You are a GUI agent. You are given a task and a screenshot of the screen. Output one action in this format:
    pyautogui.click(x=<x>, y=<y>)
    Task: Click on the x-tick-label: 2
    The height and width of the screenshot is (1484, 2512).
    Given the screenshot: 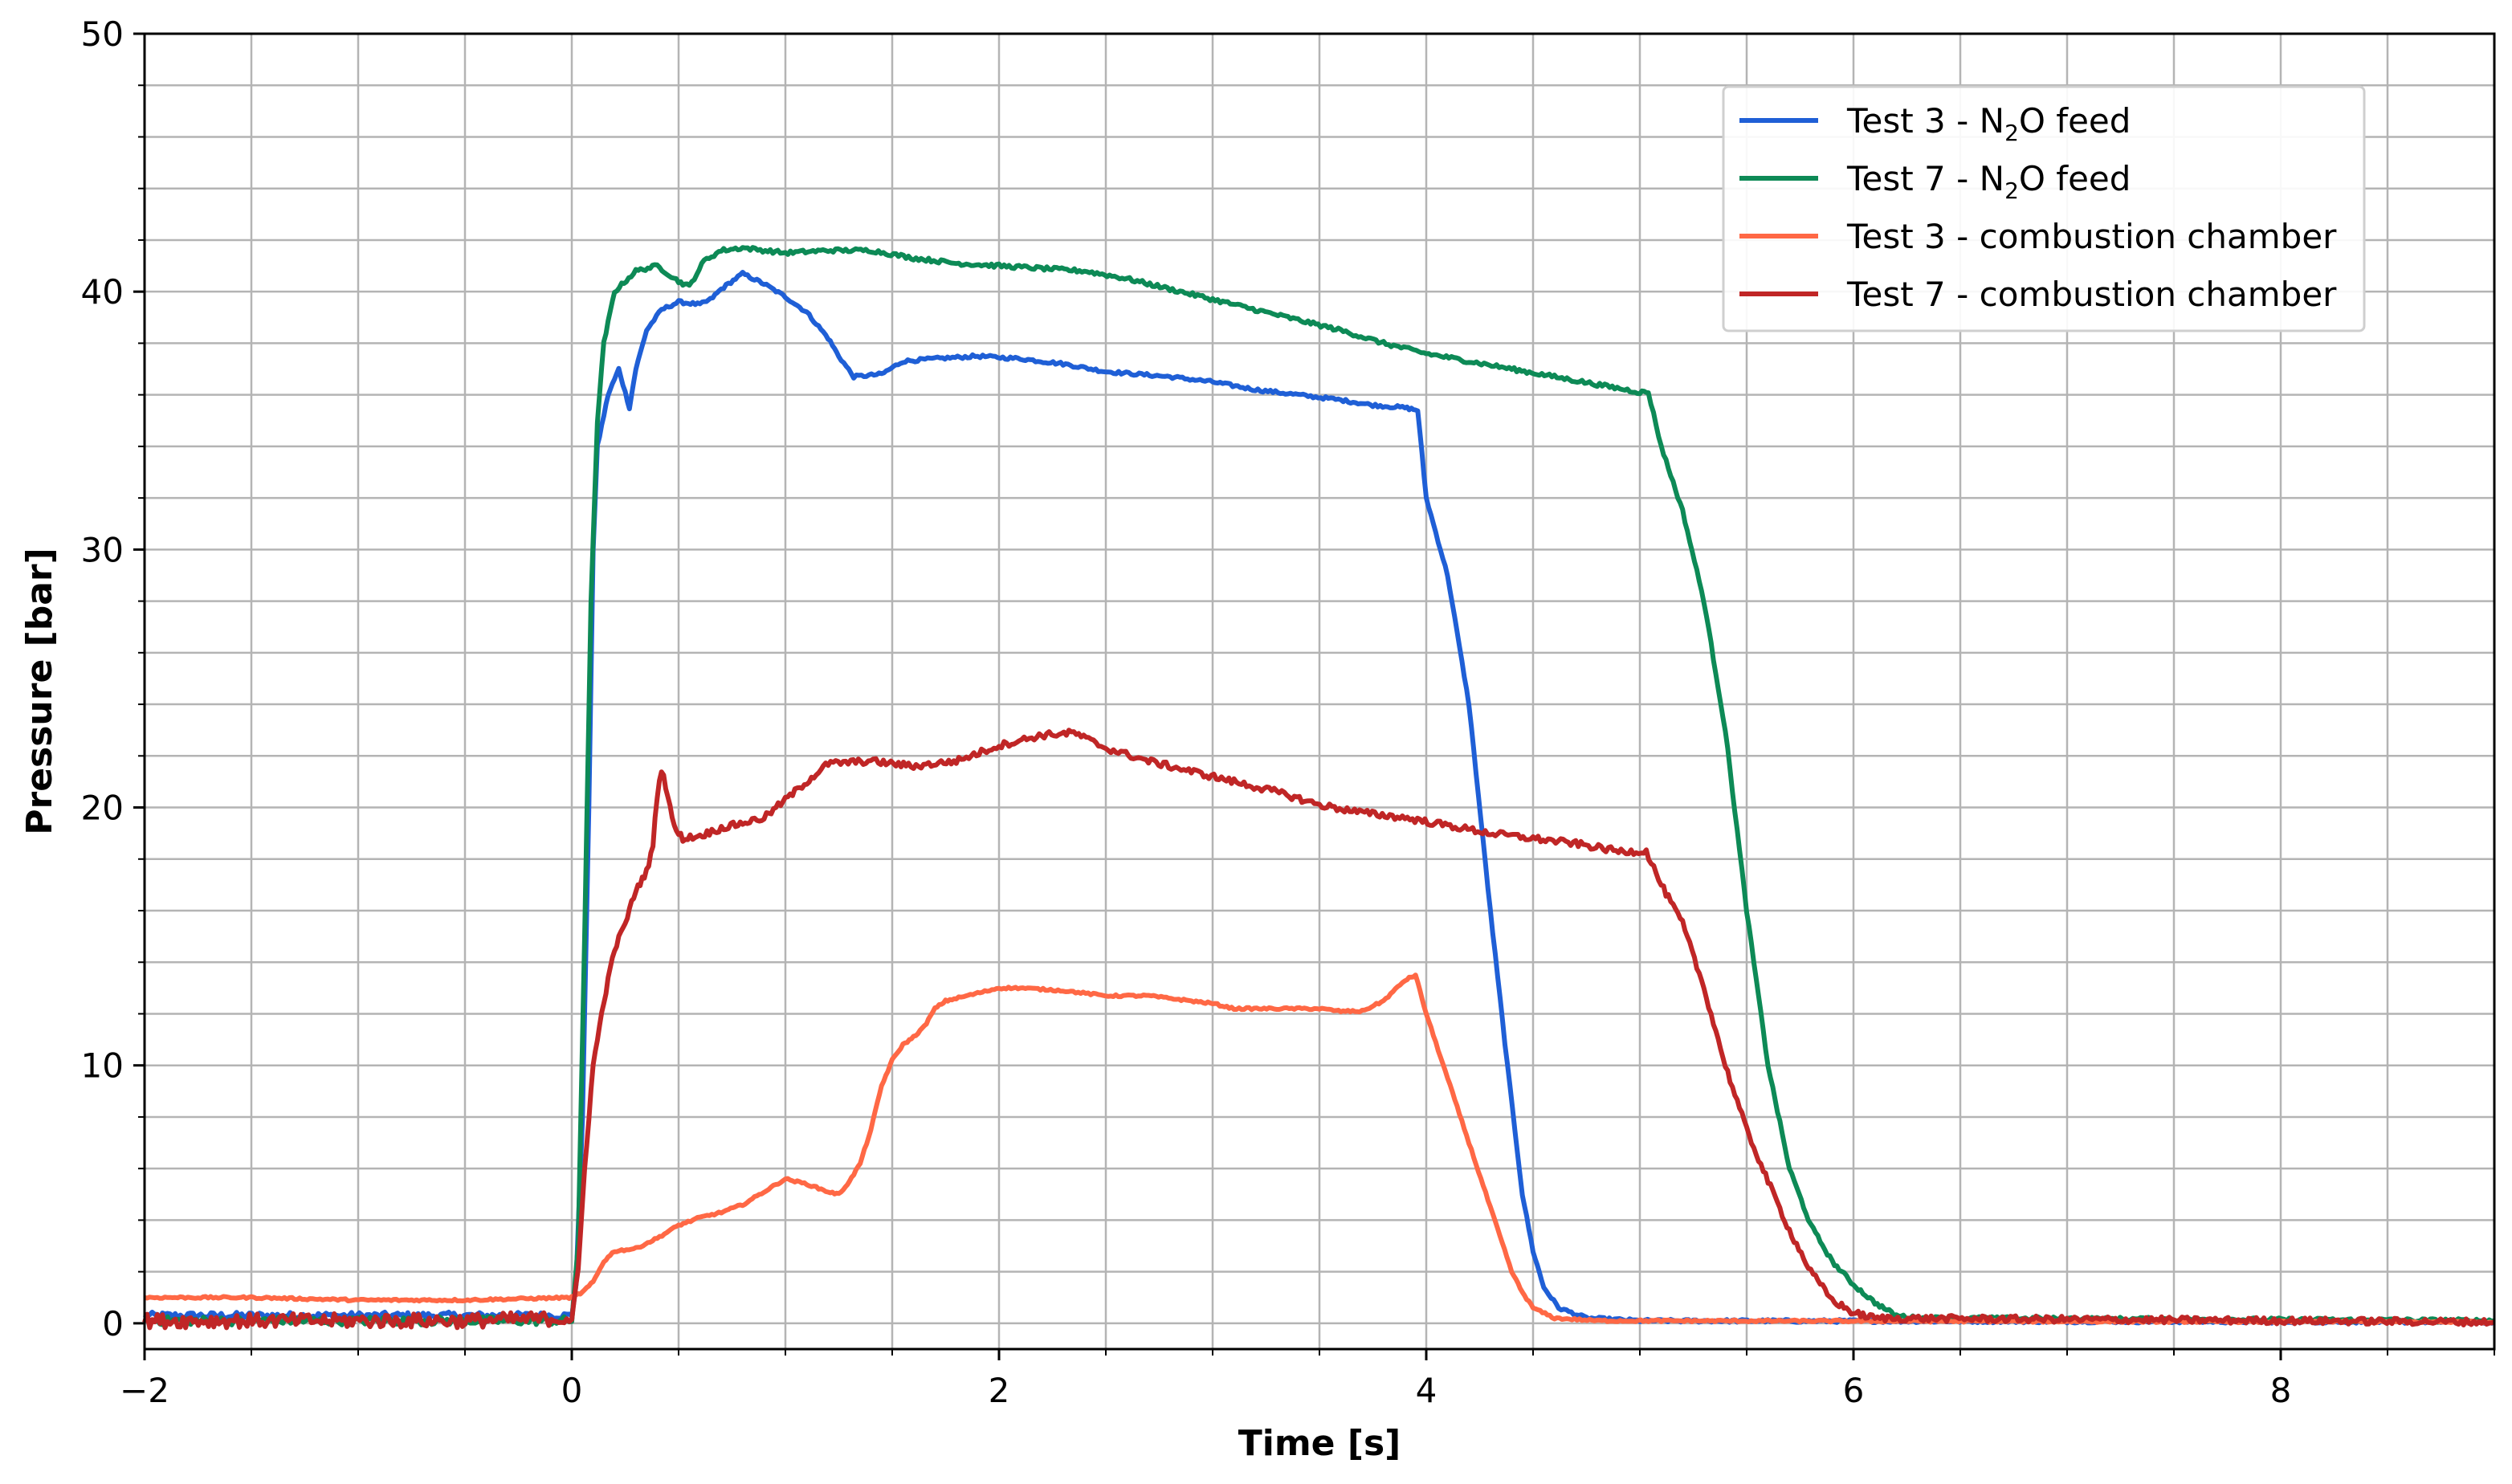 What is the action you would take?
    pyautogui.click(x=1000, y=1390)
    